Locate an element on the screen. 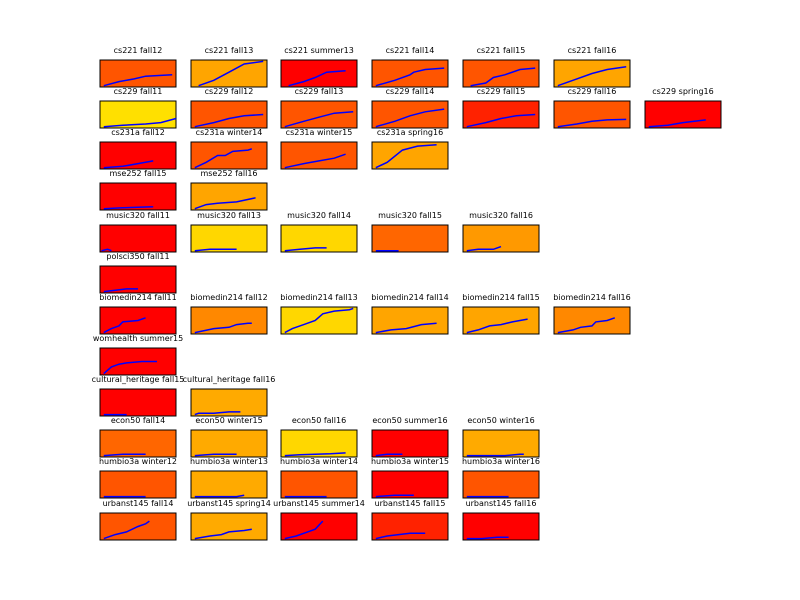 Image resolution: width=800 pixels, height=600 pixels. panel-title: cs221 fall13 is located at coordinates (229, 50).